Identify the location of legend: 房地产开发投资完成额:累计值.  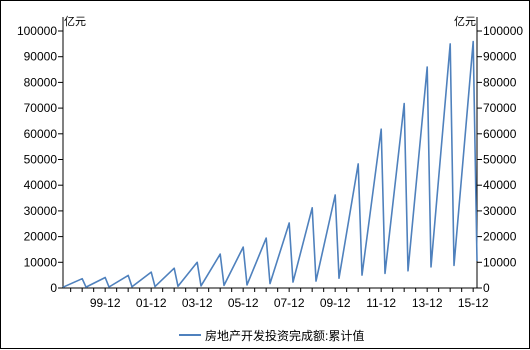
(271, 335).